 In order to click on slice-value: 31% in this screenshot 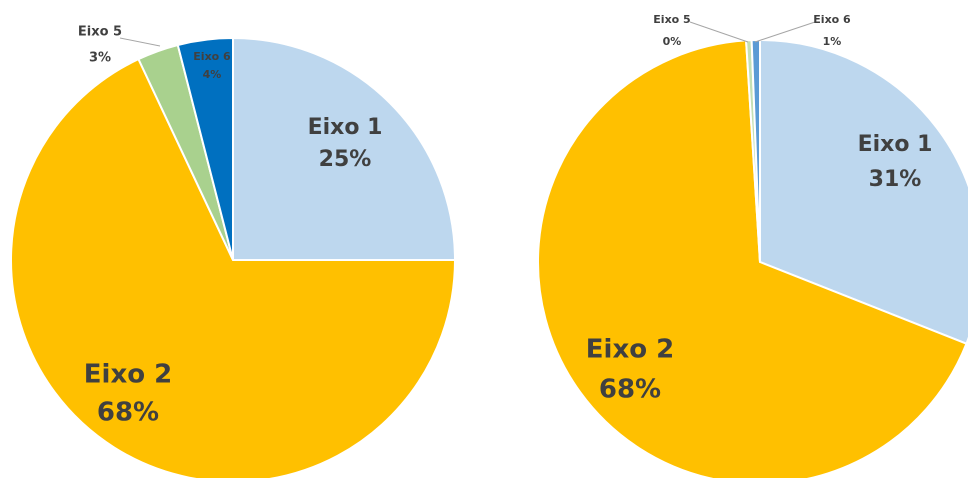, I will do `click(895, 179)`.